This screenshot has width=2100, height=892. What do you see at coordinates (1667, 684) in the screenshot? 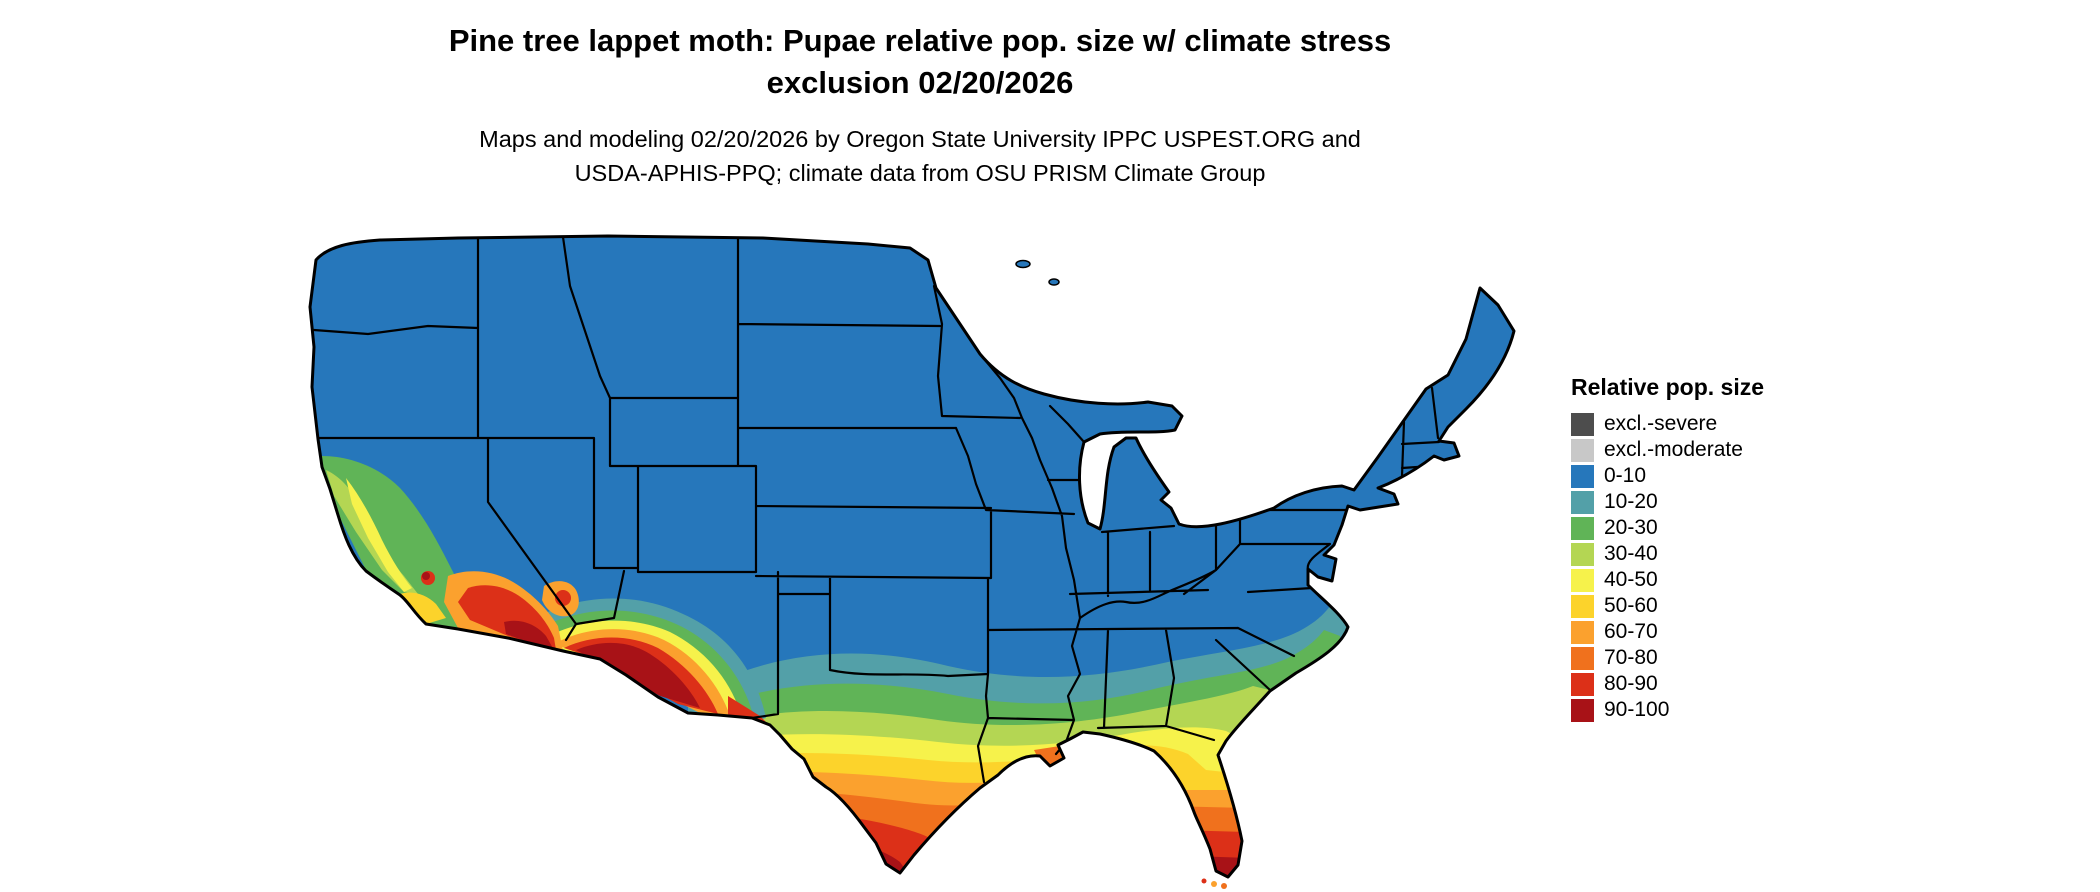
I see `legend-item: 80-90` at bounding box center [1667, 684].